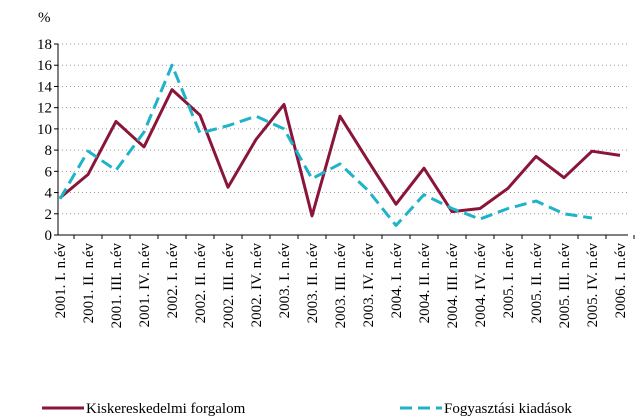  What do you see at coordinates (481, 285) in the screenshot?
I see `x-tick-label: 2004. IV. n.év` at bounding box center [481, 285].